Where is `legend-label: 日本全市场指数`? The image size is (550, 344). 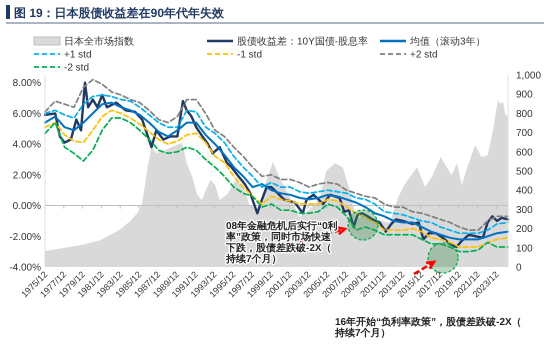
legend-label: 日本全市场指数 is located at coordinates (99, 42).